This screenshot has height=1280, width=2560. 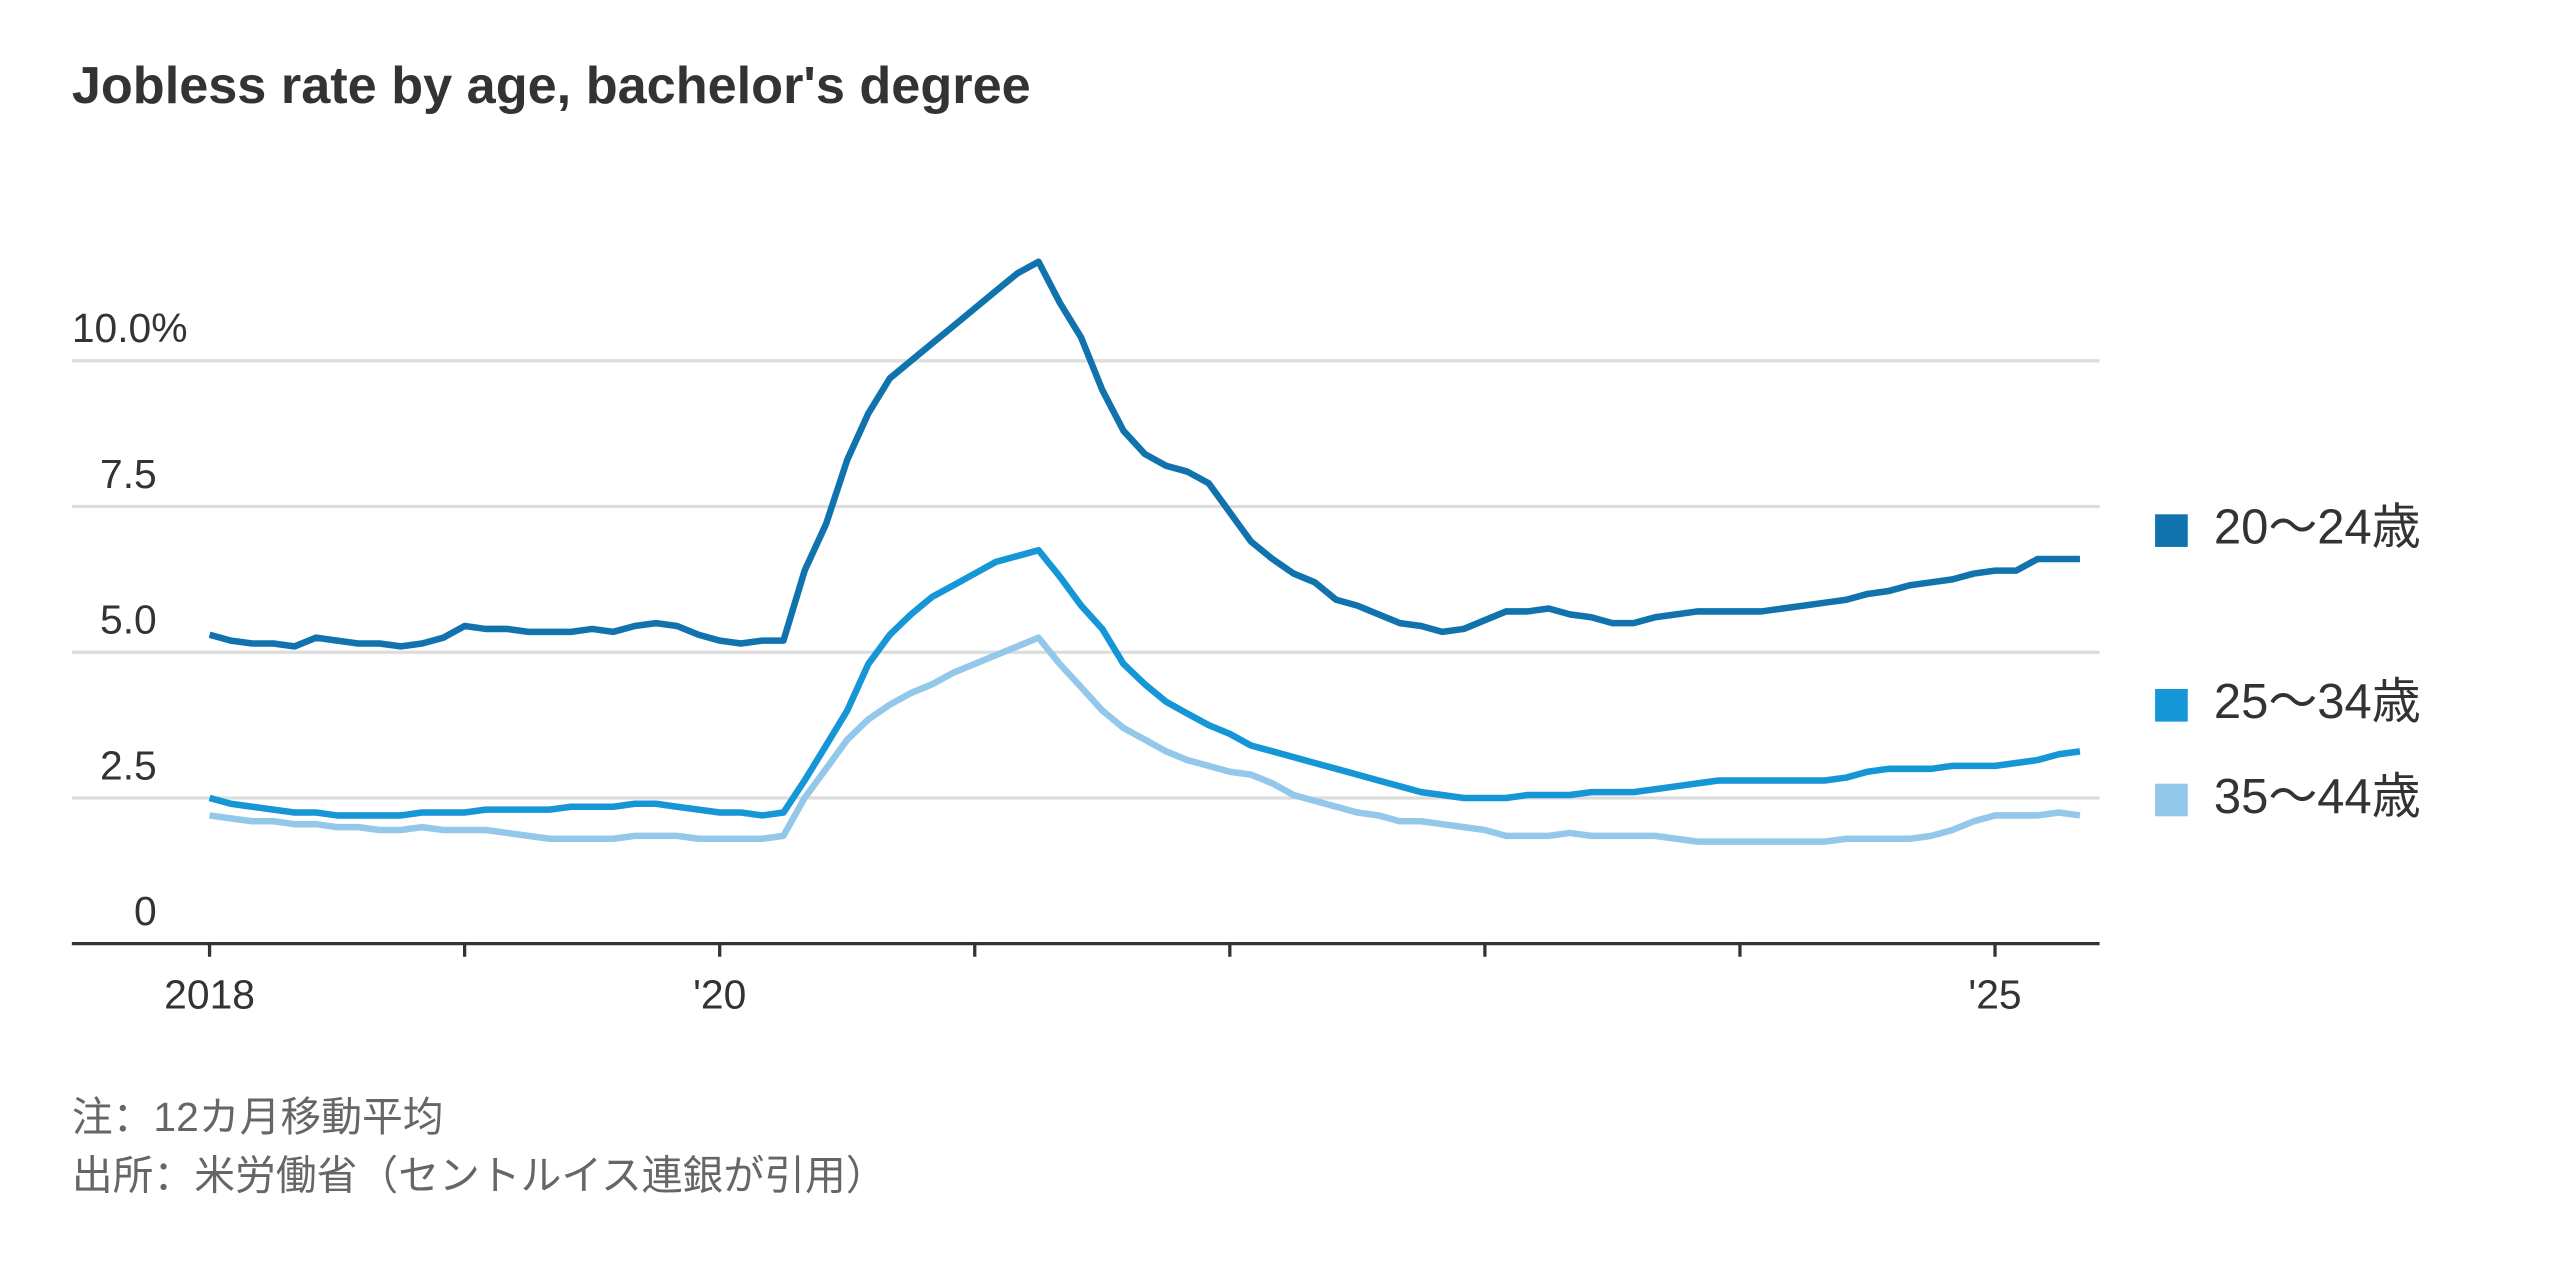 What do you see at coordinates (2317, 702) in the screenshot?
I see `legend-label: 25～34歳` at bounding box center [2317, 702].